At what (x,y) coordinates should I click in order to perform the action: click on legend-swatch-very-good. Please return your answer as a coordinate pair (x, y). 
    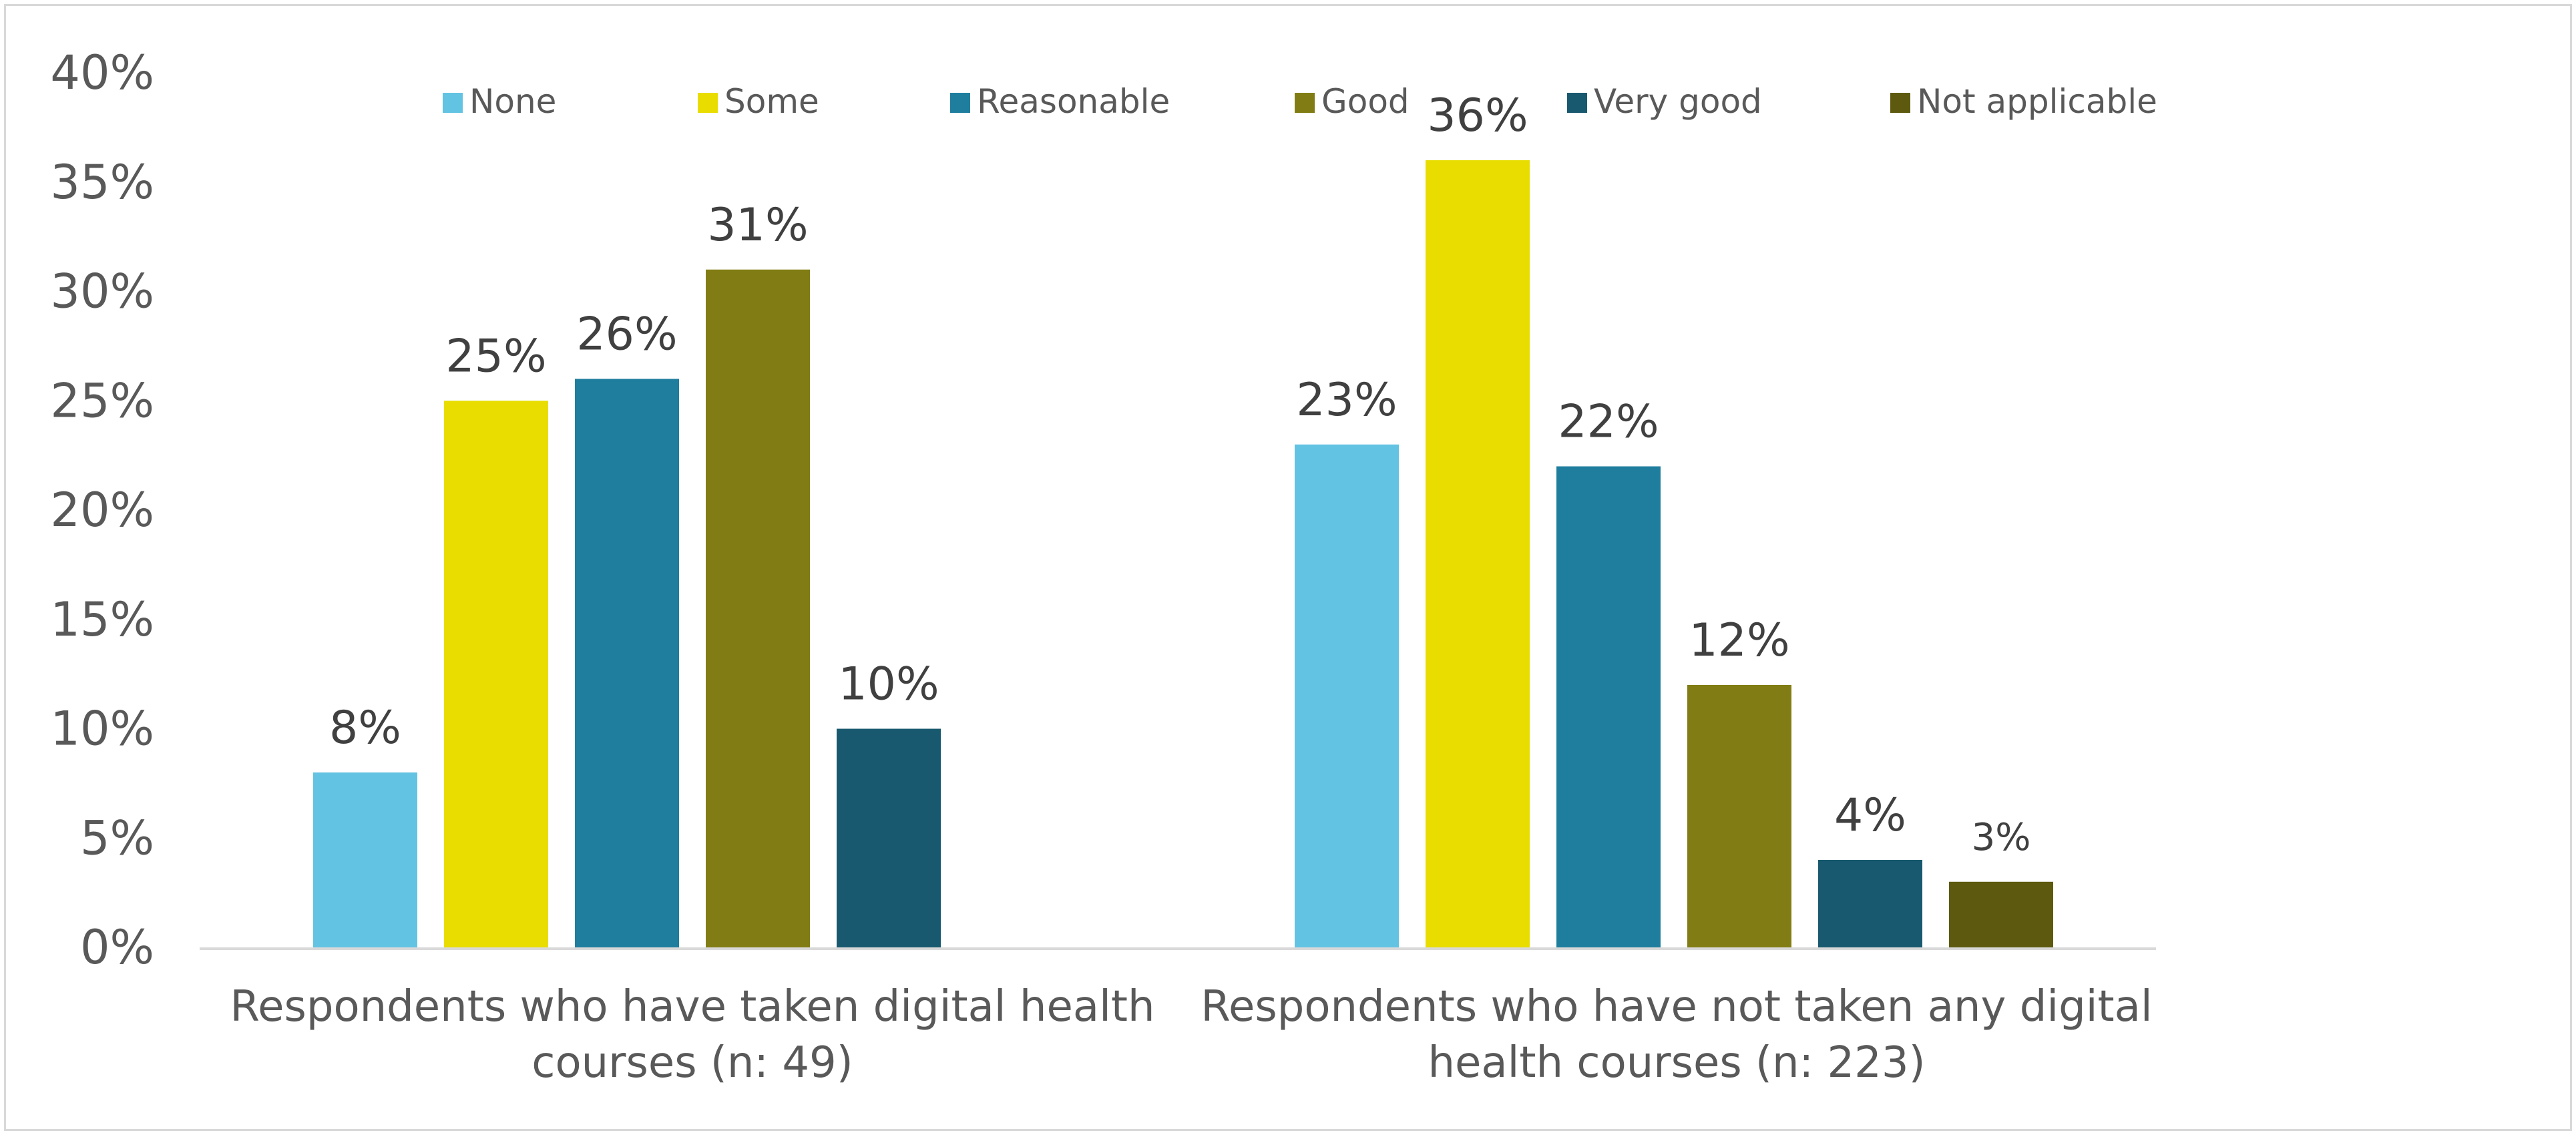
    Looking at the image, I should click on (1577, 103).